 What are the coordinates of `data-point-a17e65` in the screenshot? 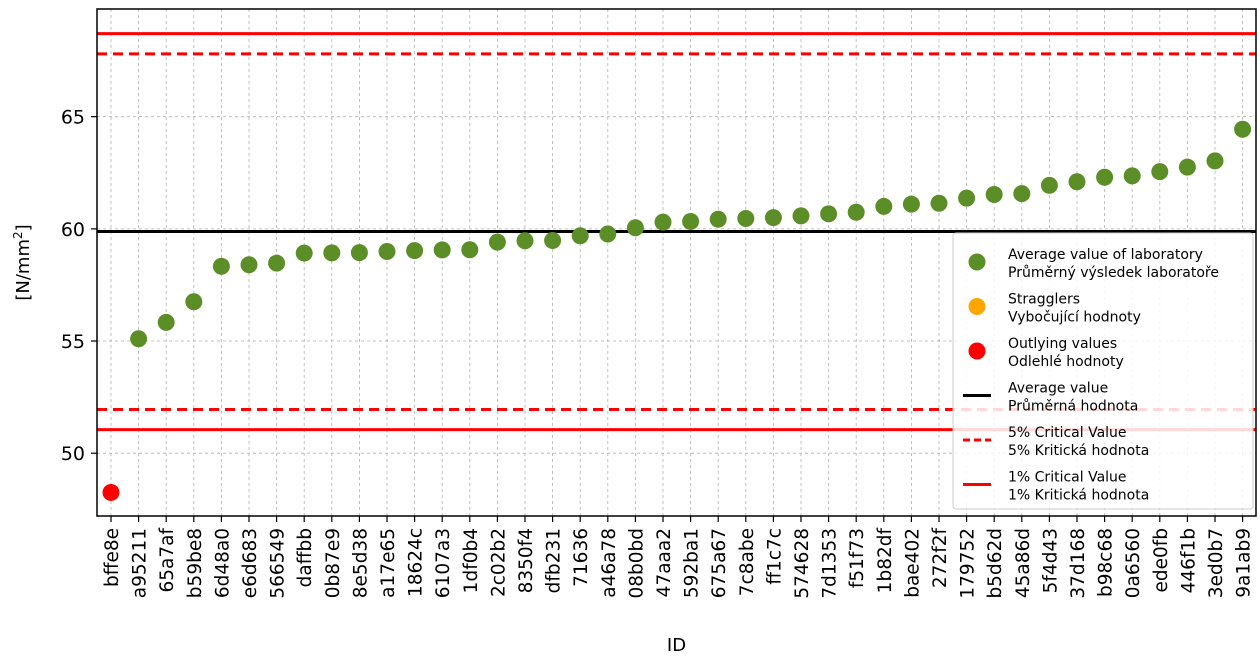 It's located at (387, 252).